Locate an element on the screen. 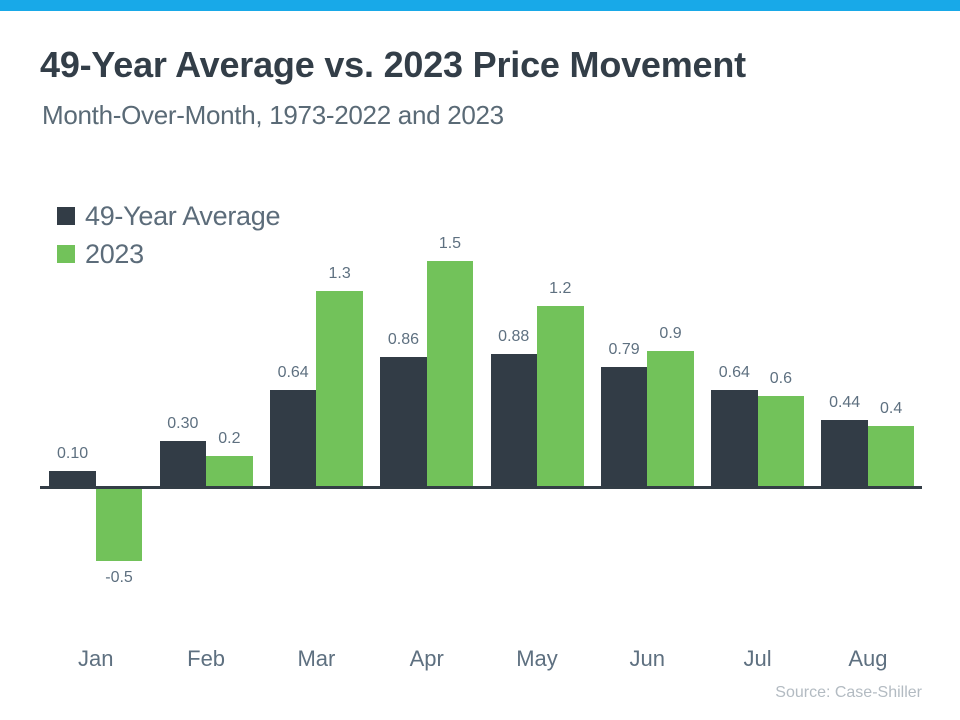 The width and height of the screenshot is (960, 720). value-label-2023-aug: 0.4 is located at coordinates (891, 408).